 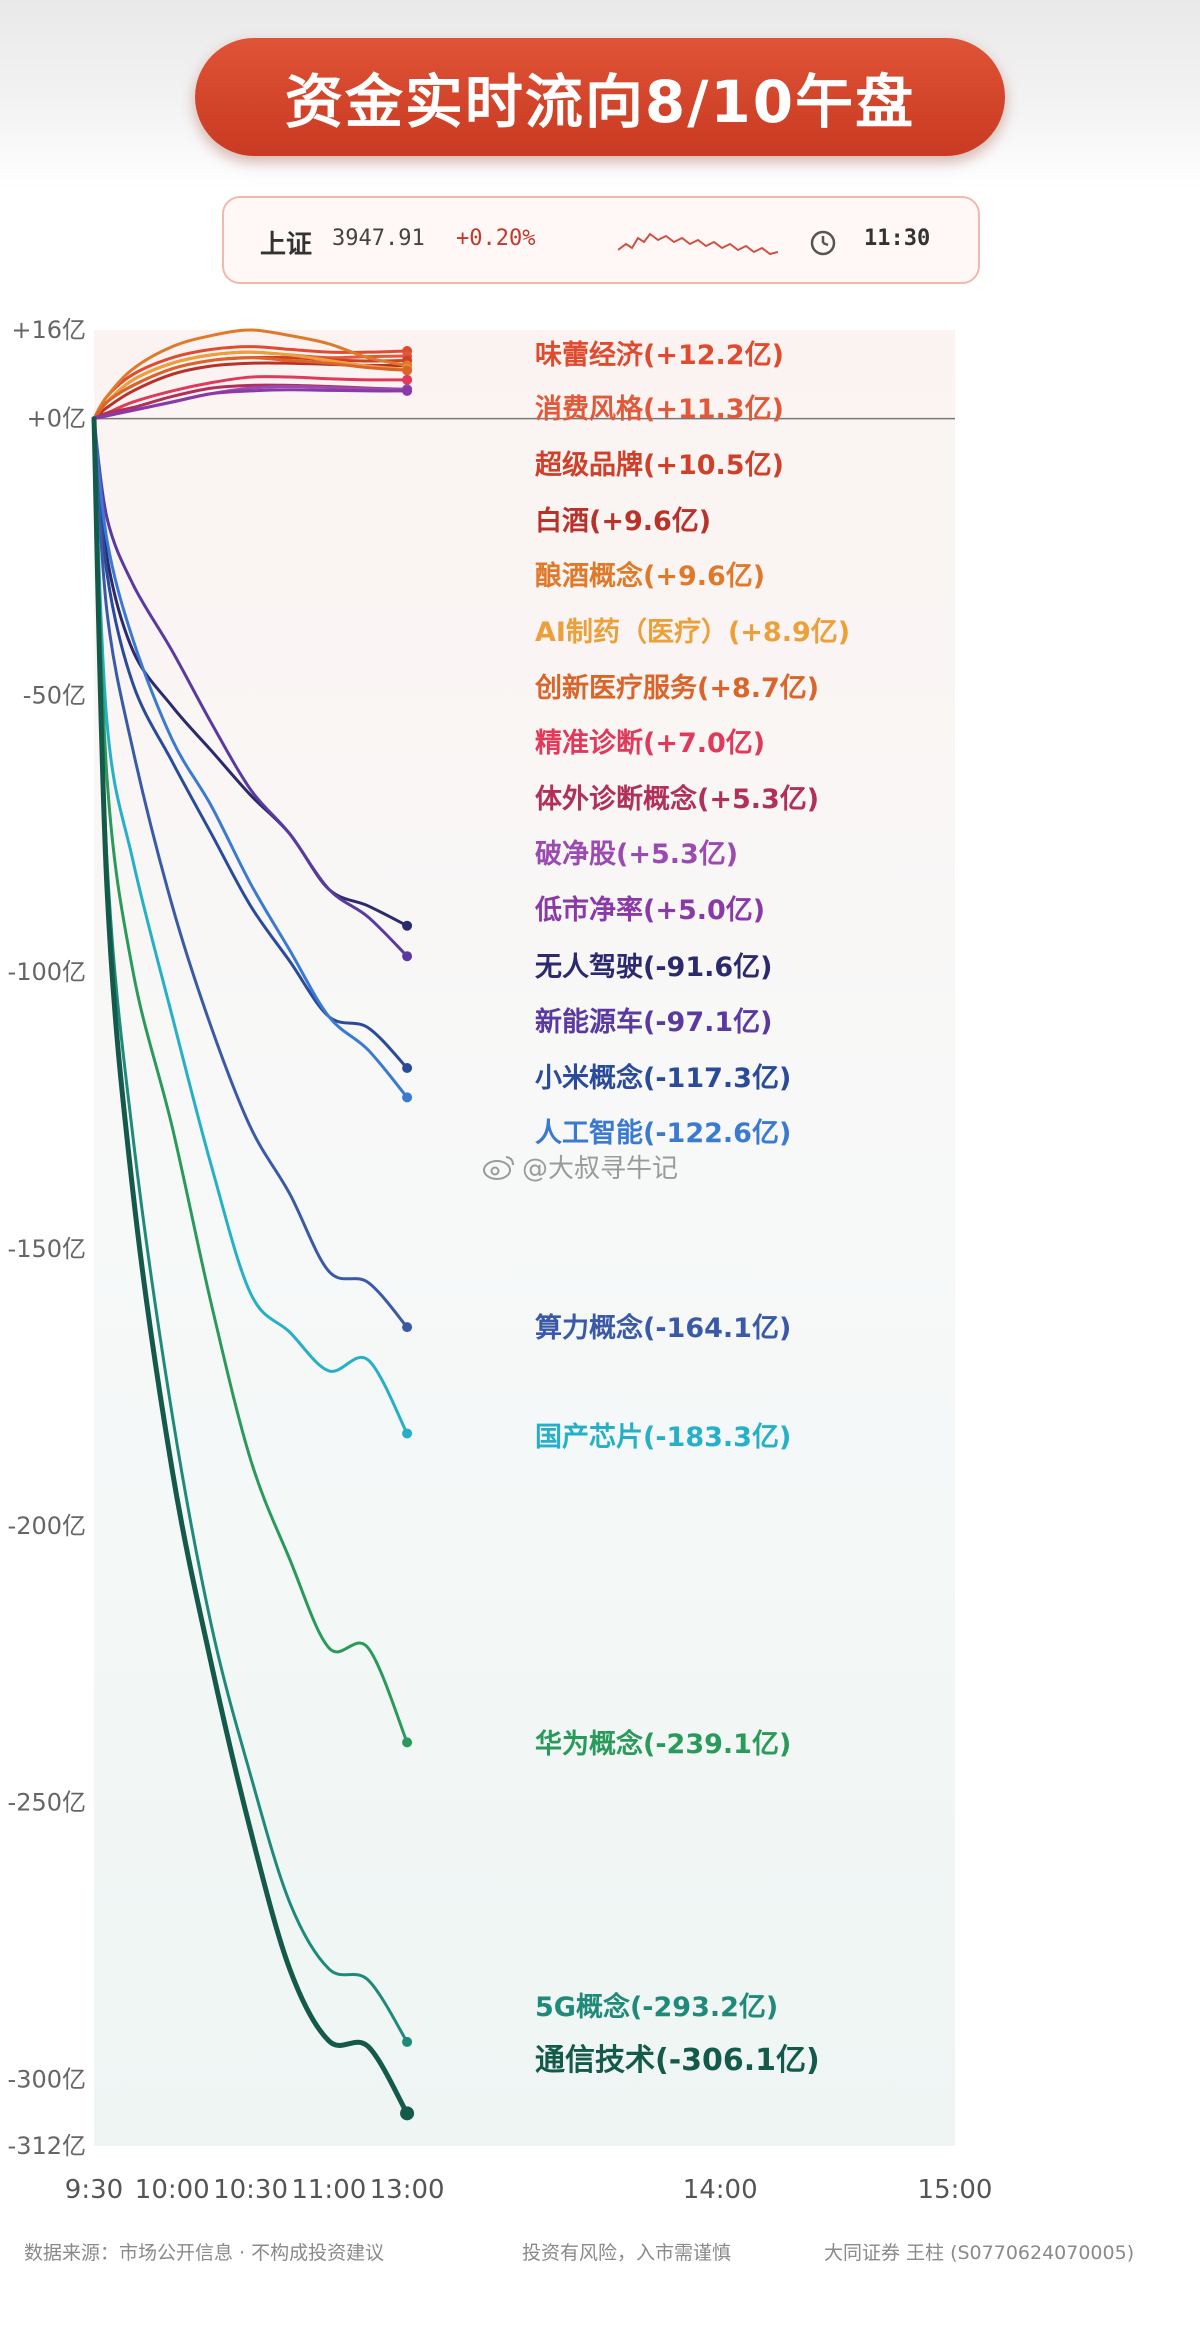 I want to click on series-label: 创新医疗服务(+8.7亿), so click(x=676, y=688).